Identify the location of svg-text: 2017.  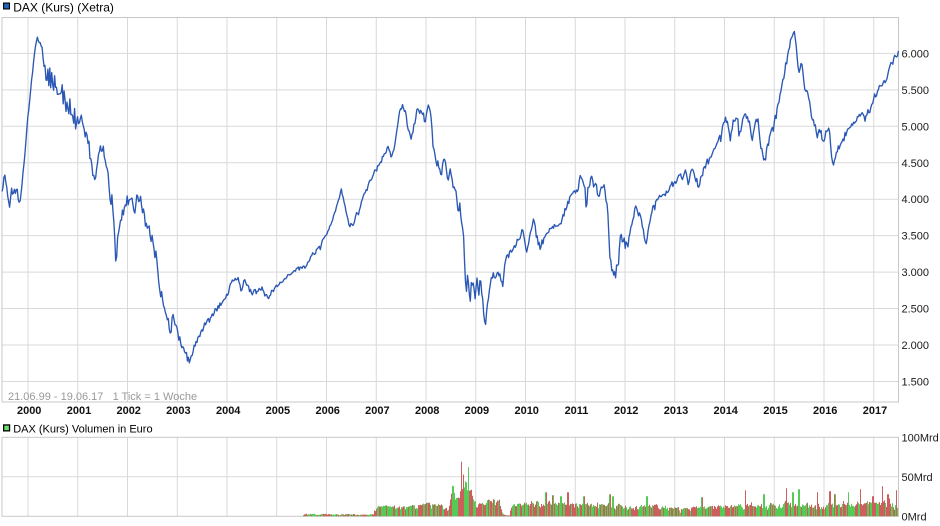
(875, 411).